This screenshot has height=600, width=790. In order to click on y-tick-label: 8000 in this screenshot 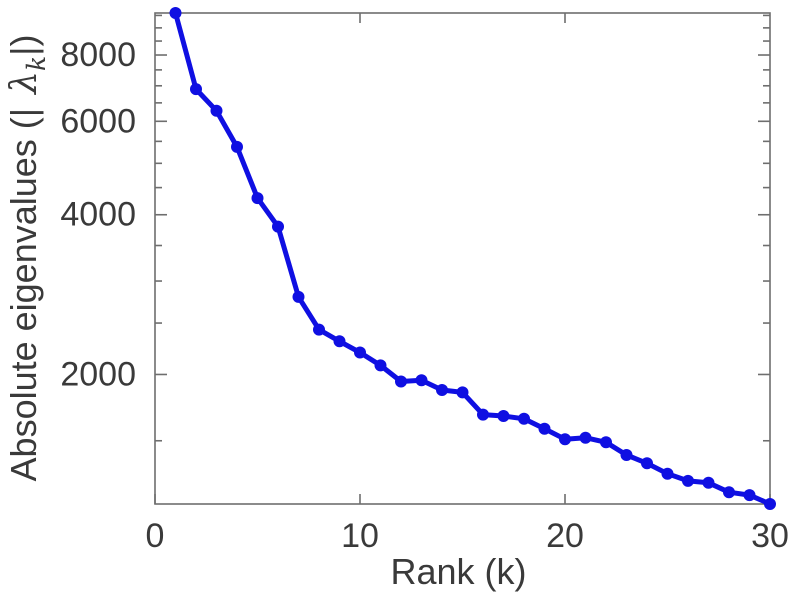, I will do `click(98, 55)`.